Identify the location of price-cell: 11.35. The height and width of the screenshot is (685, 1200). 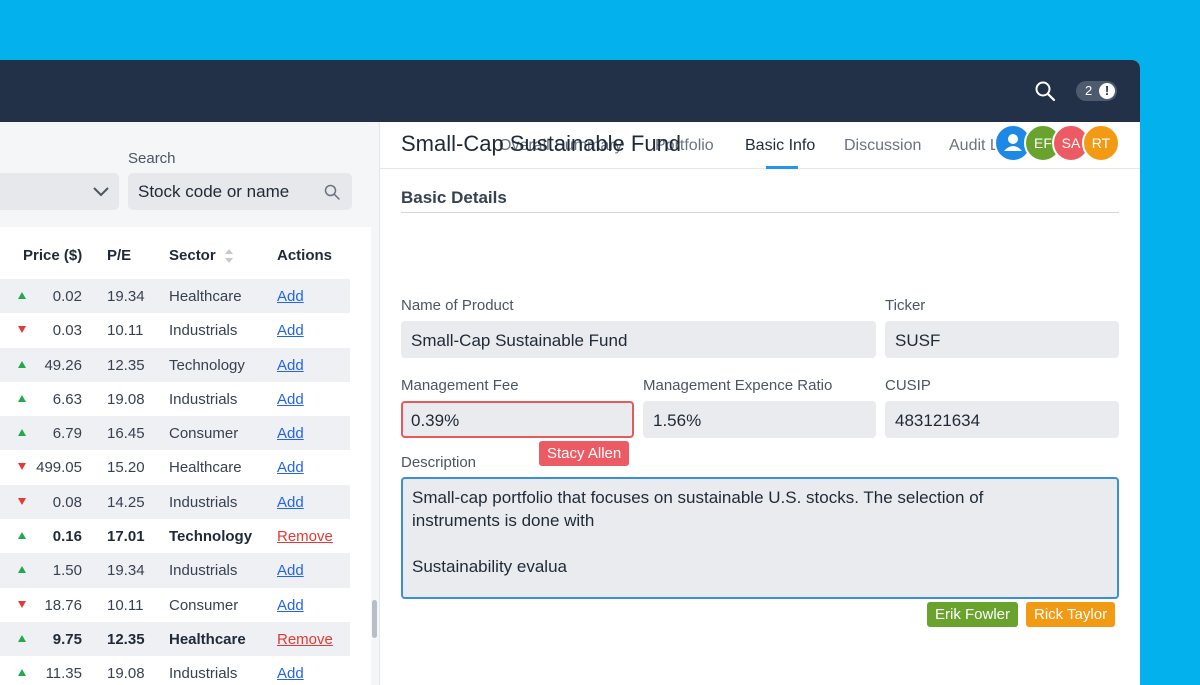
(63, 674).